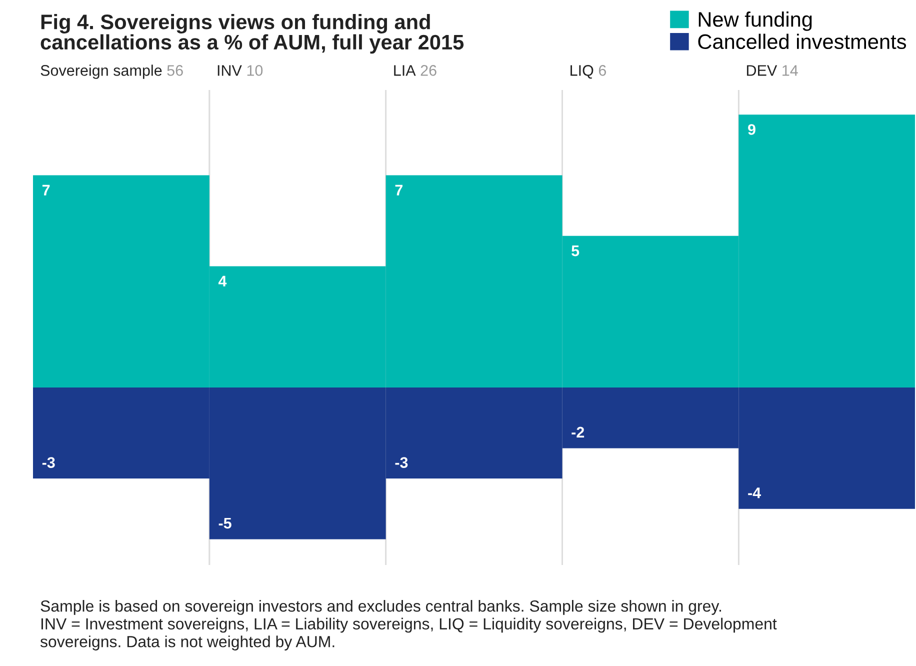 The image size is (916, 666). Describe the element at coordinates (755, 21) in the screenshot. I see `legend-label: New funding` at that location.